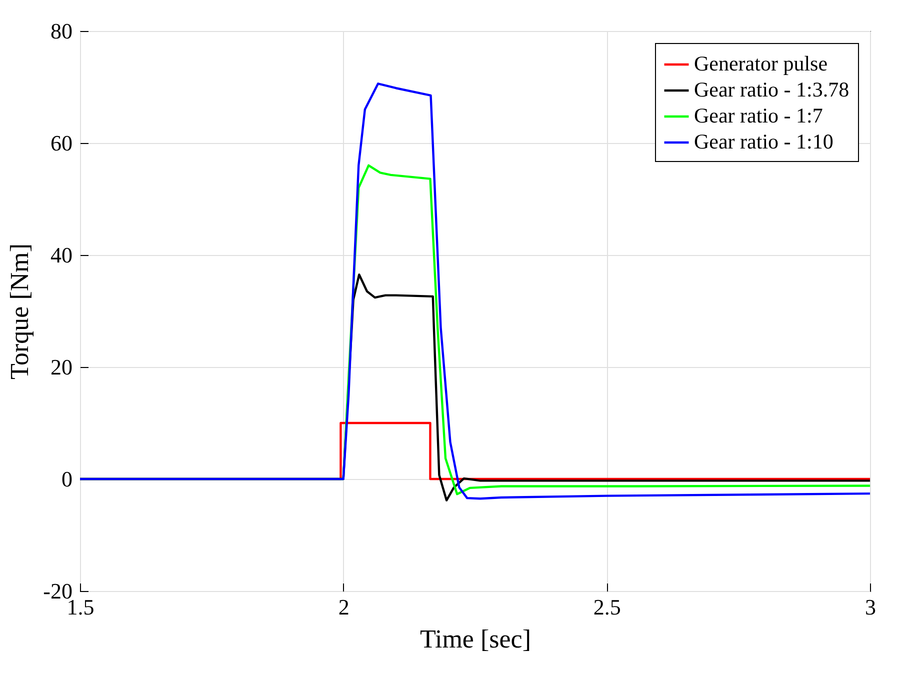  I want to click on y-tick-label: 80, so click(61, 31).